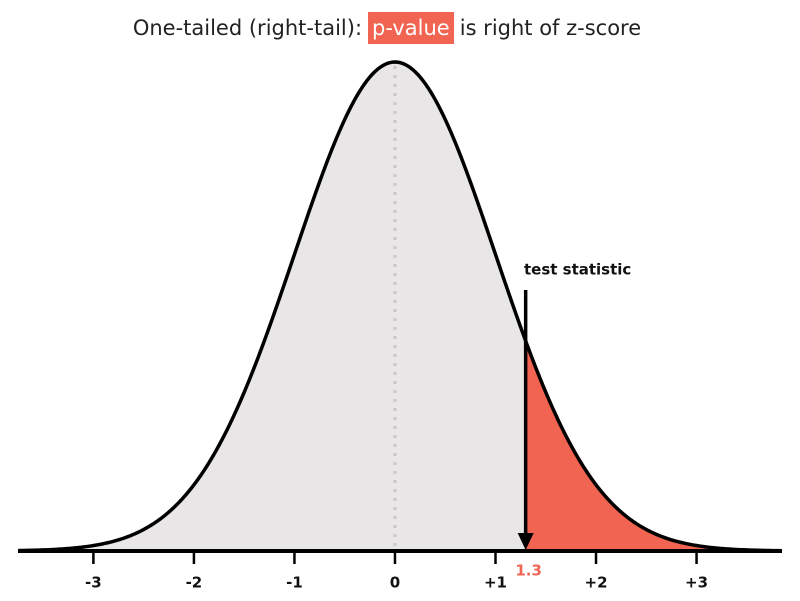 The image size is (800, 601). What do you see at coordinates (653, 445) in the screenshot?
I see `tail-area` at bounding box center [653, 445].